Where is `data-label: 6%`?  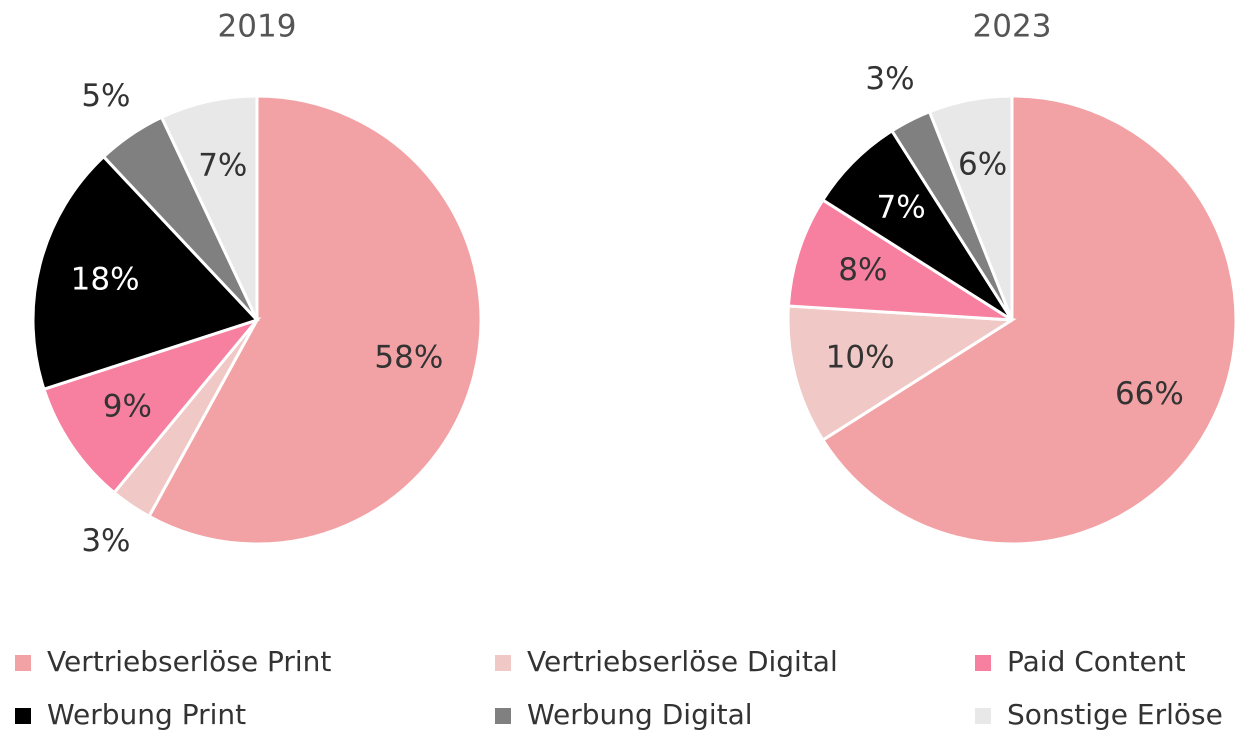
data-label: 6% is located at coordinates (982, 164).